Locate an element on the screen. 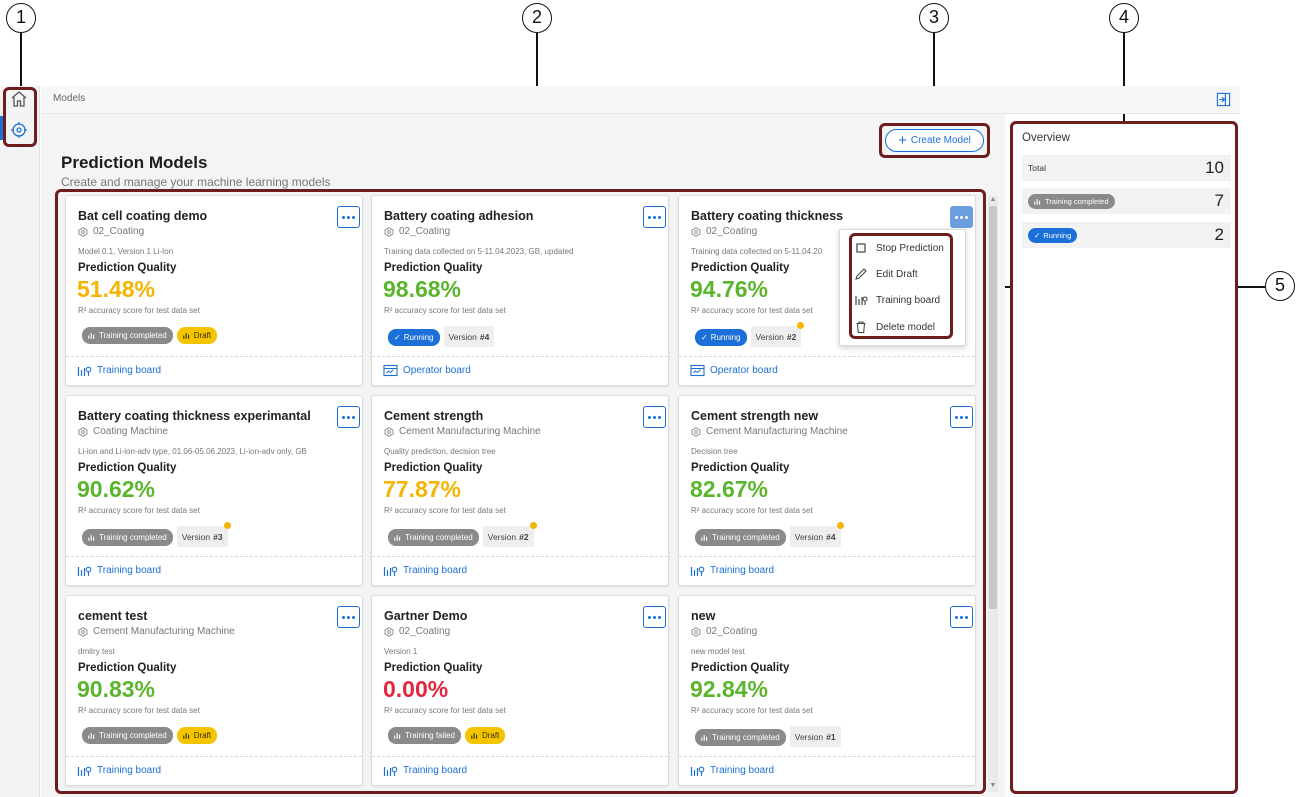 The height and width of the screenshot is (797, 1300). overview-running-badge: ✓ Running is located at coordinates (1053, 235).